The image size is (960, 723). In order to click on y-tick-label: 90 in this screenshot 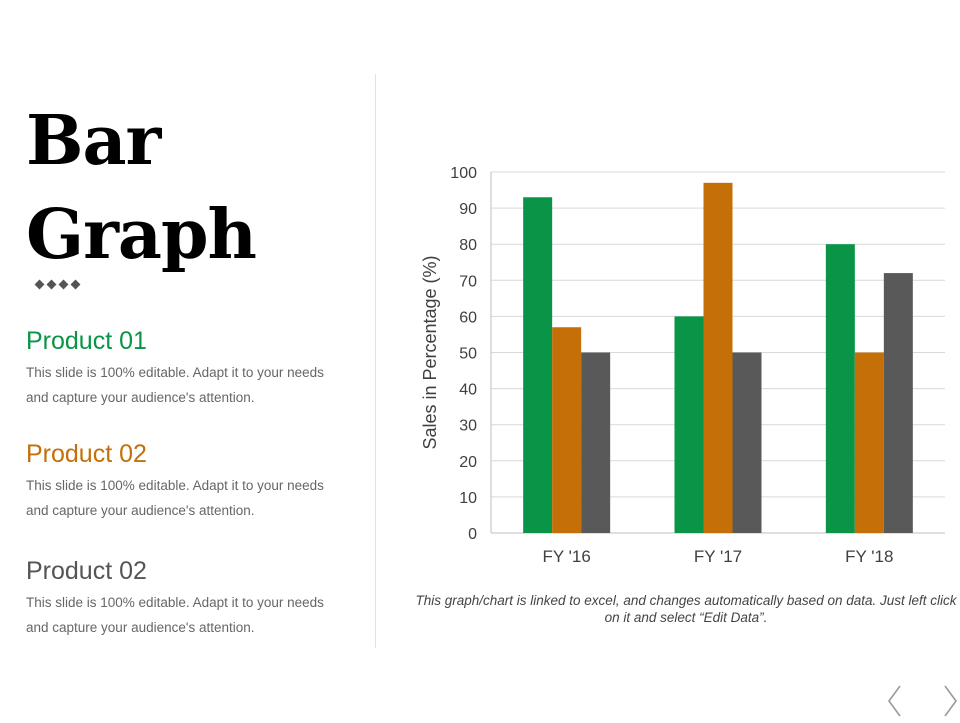, I will do `click(468, 209)`.